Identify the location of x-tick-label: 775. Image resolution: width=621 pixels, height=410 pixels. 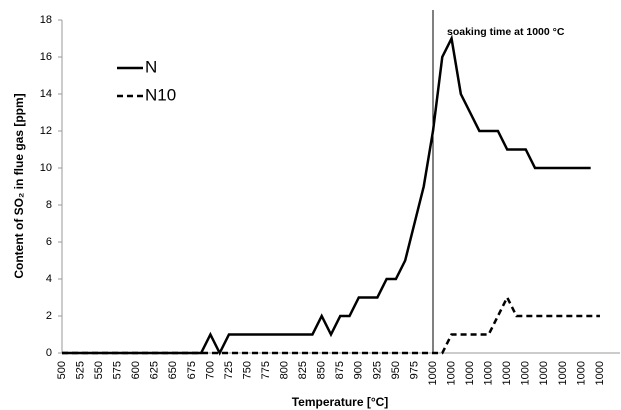
(266, 370).